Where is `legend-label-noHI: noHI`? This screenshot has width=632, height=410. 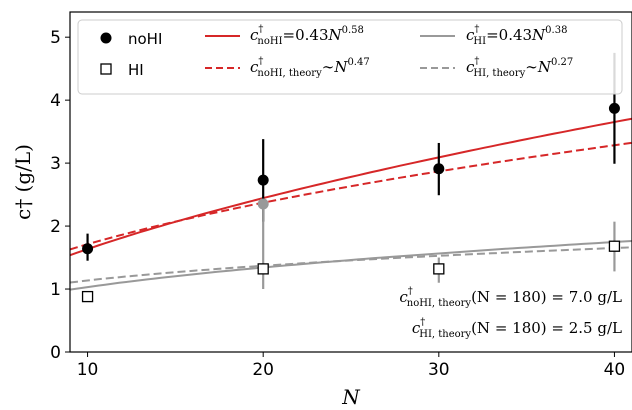
legend-label-noHI: noHI is located at coordinates (145, 39).